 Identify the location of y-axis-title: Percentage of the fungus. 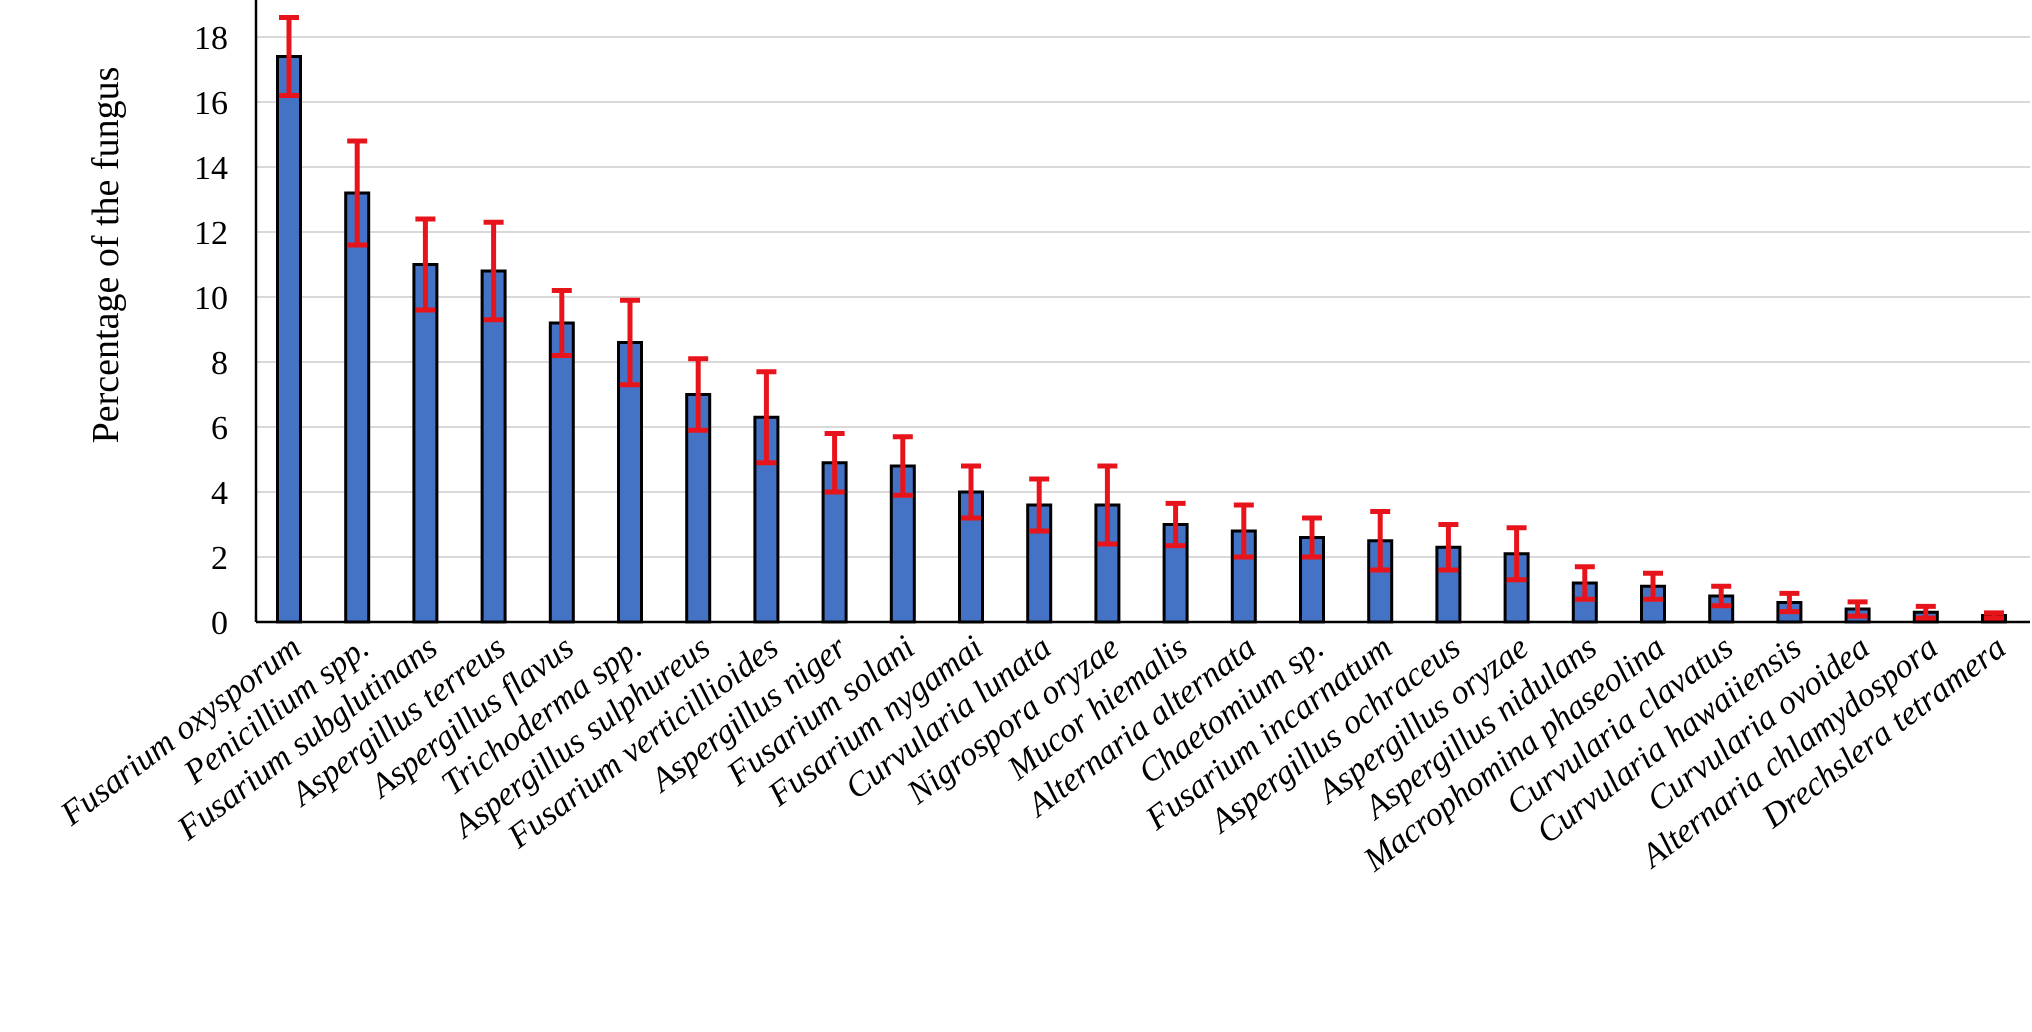
(106, 255).